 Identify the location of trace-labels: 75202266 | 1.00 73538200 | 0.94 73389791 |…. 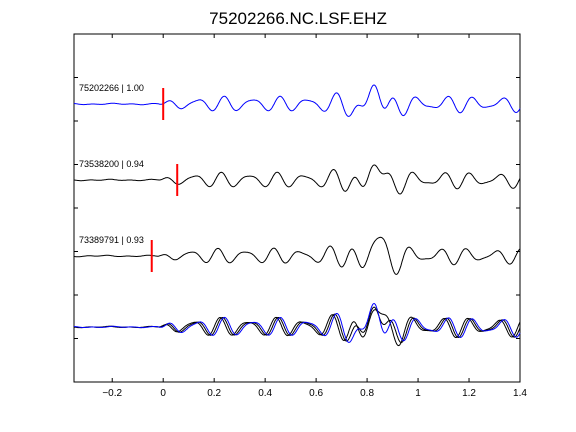
(111, 164).